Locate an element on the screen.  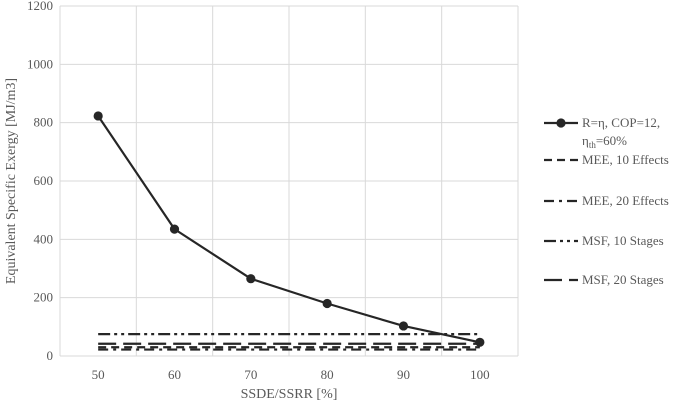
x-tick-labels: 50 60 70 80 90 100 is located at coordinates (291, 374).